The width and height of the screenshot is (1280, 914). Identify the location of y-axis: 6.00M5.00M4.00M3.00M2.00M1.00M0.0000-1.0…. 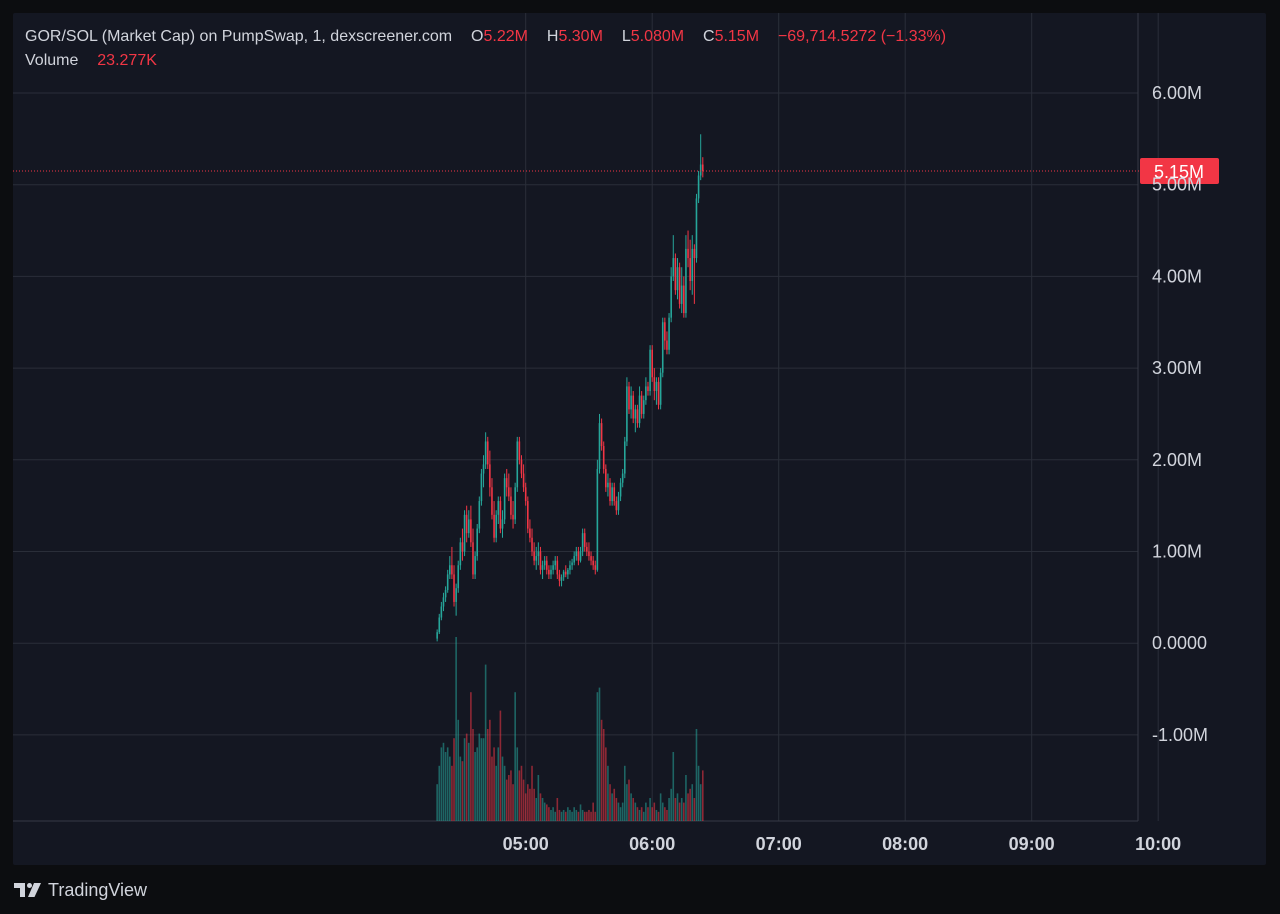
(1180, 414).